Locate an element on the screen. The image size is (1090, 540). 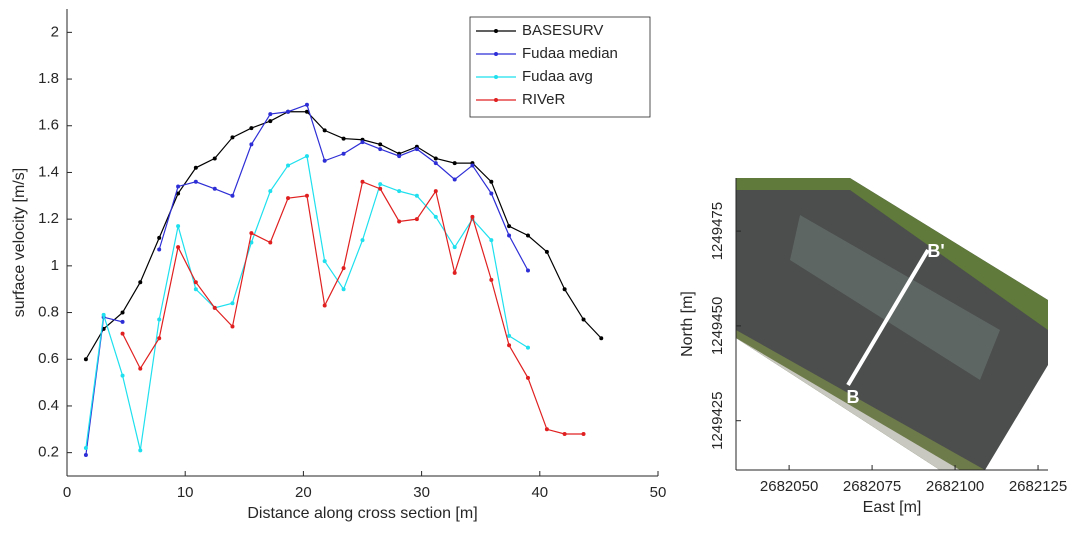
x-tick-label: 2682075 is located at coordinates (872, 486).